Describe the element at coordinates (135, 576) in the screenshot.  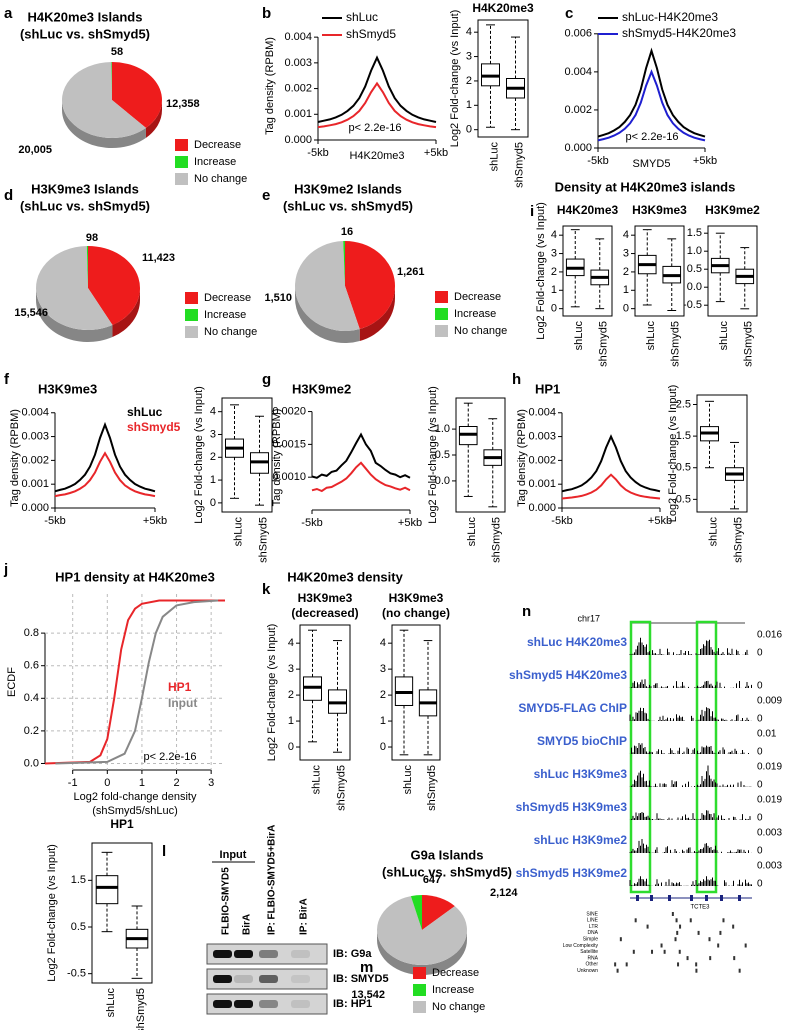
I see `title: HP1 density at H4K20me3` at that location.